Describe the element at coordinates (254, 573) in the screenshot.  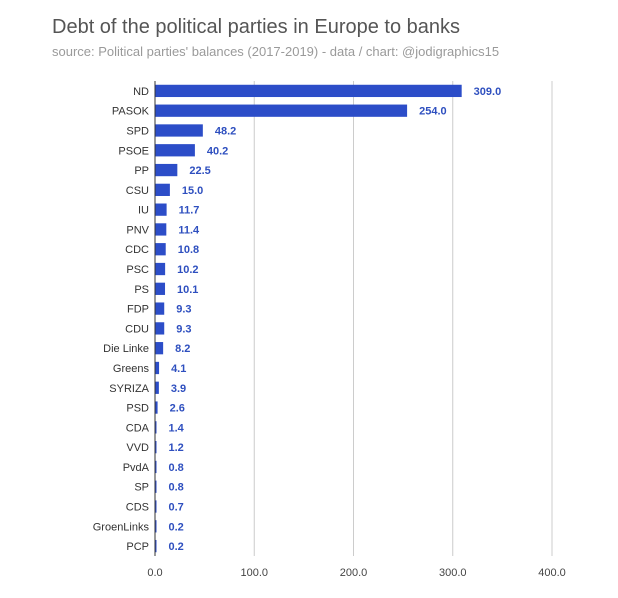
I see `x-tick-label: 100.0` at that location.